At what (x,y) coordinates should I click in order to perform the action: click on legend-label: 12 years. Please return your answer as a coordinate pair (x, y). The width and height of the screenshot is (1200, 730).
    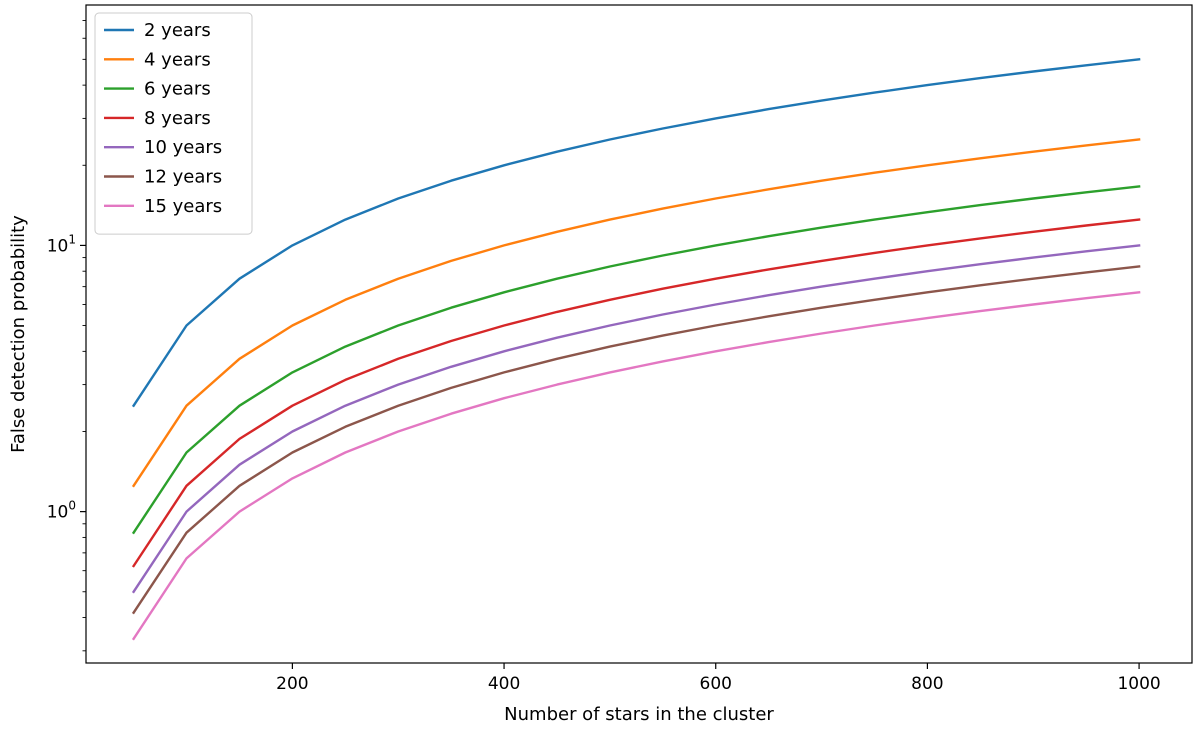
    Looking at the image, I should click on (183, 177).